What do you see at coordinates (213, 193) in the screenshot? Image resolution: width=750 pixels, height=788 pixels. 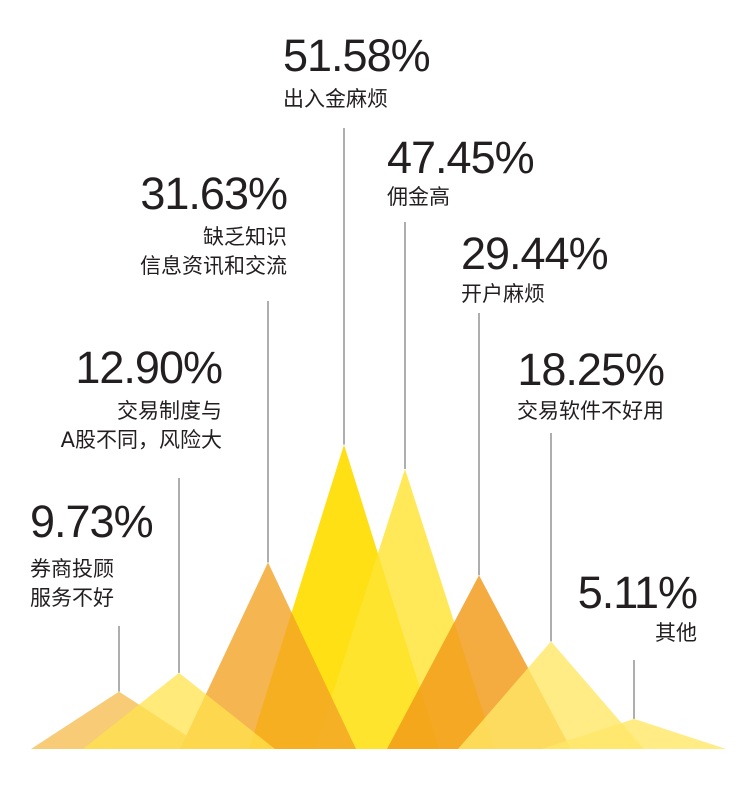 I see `value-label-3: 31.63%` at bounding box center [213, 193].